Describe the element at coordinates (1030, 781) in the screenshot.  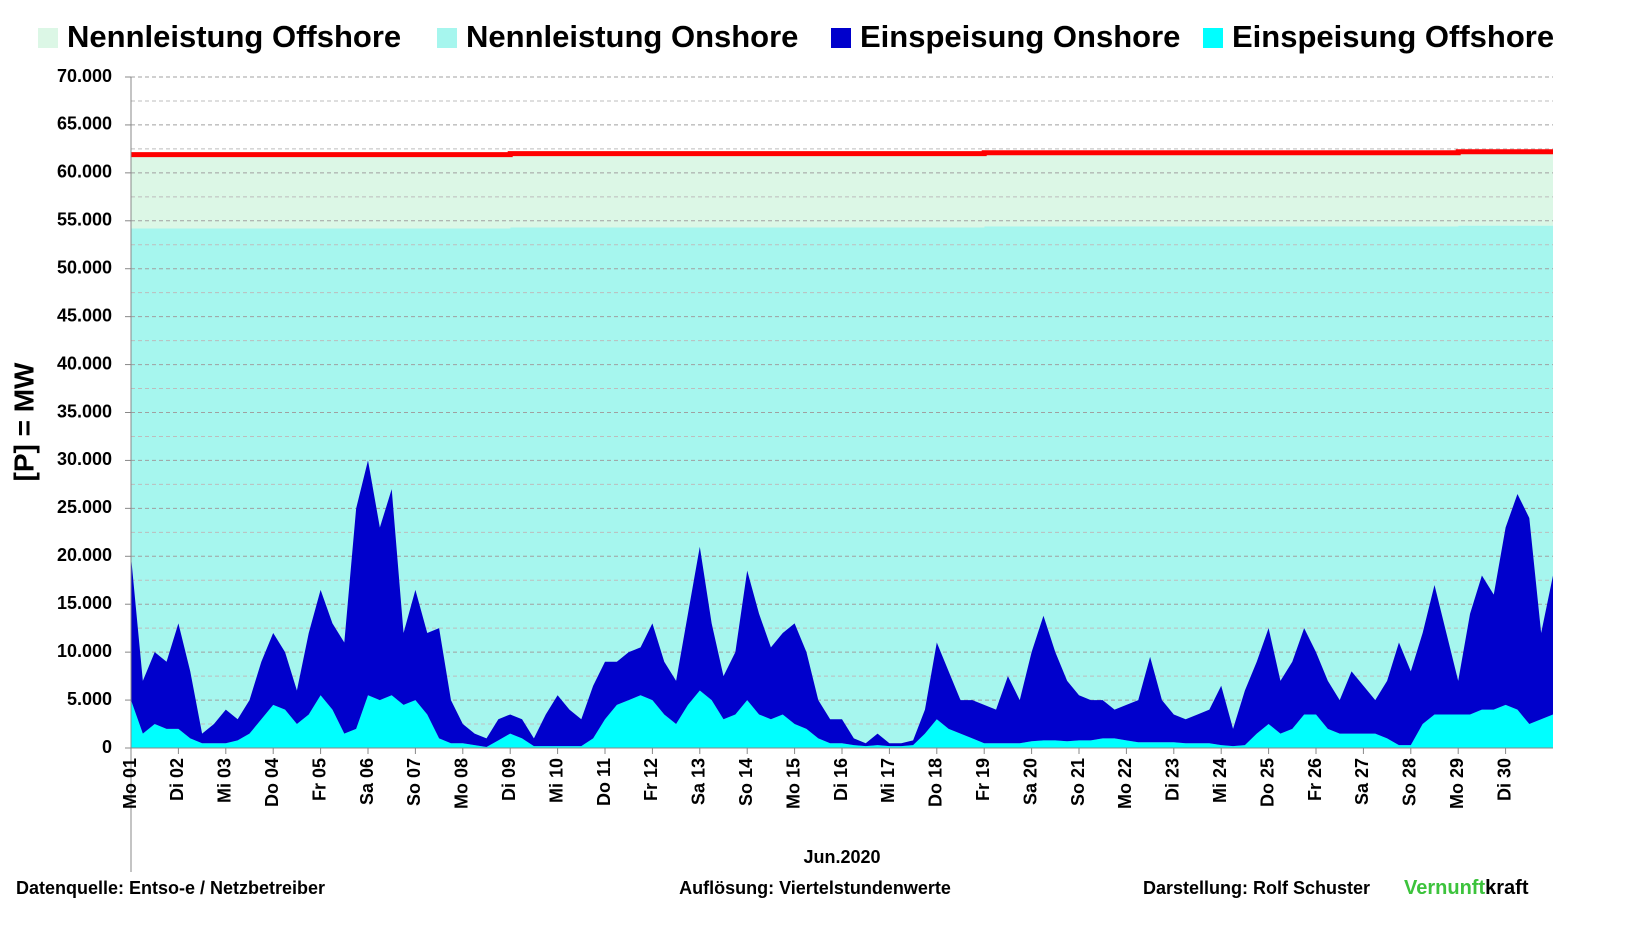
I see `x-tick-label: Sa 20` at that location.